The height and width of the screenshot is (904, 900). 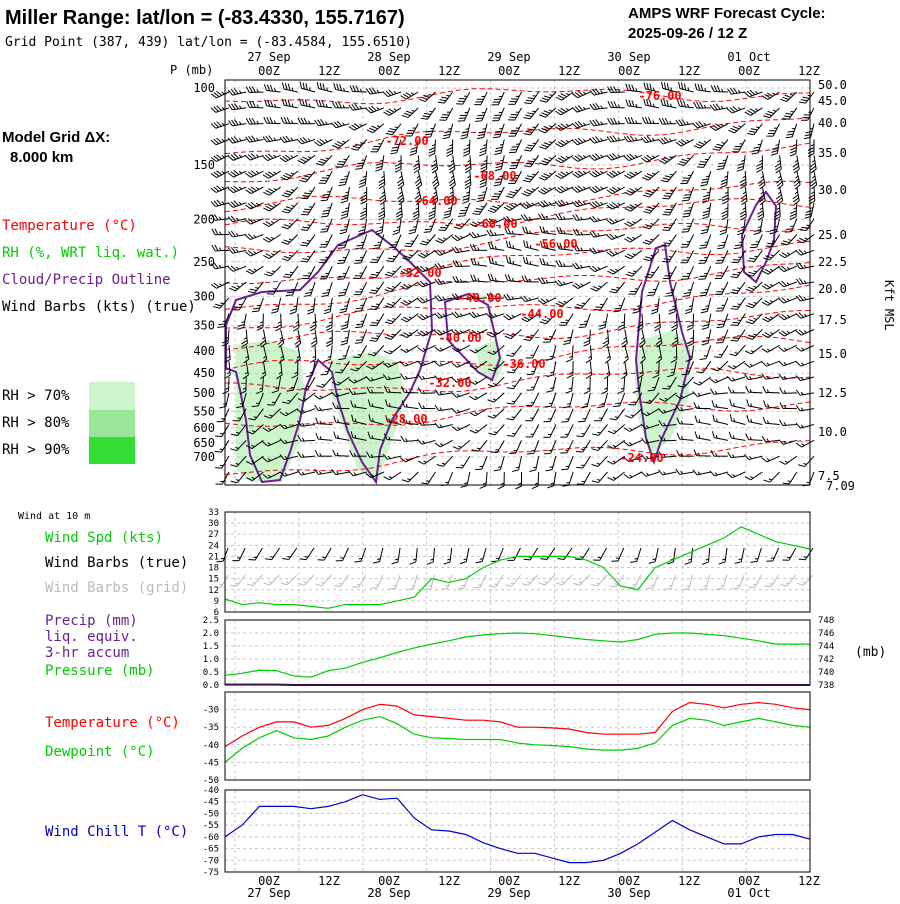 I want to click on temp-tick-0: -30, so click(x=211, y=711).